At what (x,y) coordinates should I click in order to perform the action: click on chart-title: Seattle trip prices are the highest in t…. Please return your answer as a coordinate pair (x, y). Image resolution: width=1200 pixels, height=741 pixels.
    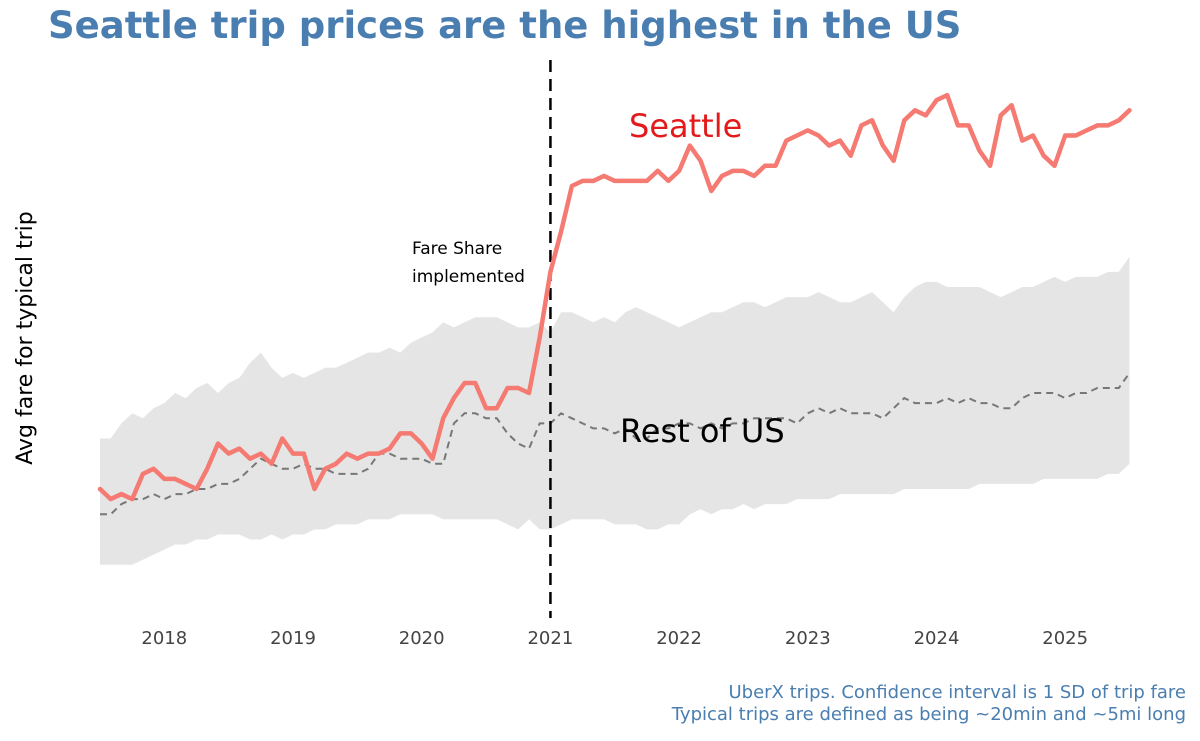
    Looking at the image, I should click on (505, 25).